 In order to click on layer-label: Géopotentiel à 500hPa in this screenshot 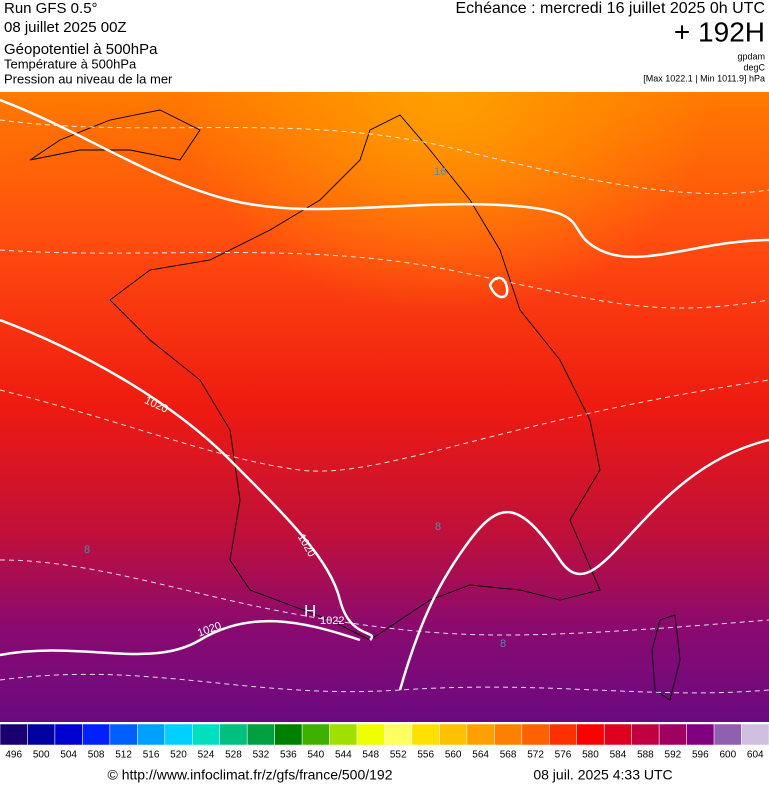, I will do `click(81, 49)`.